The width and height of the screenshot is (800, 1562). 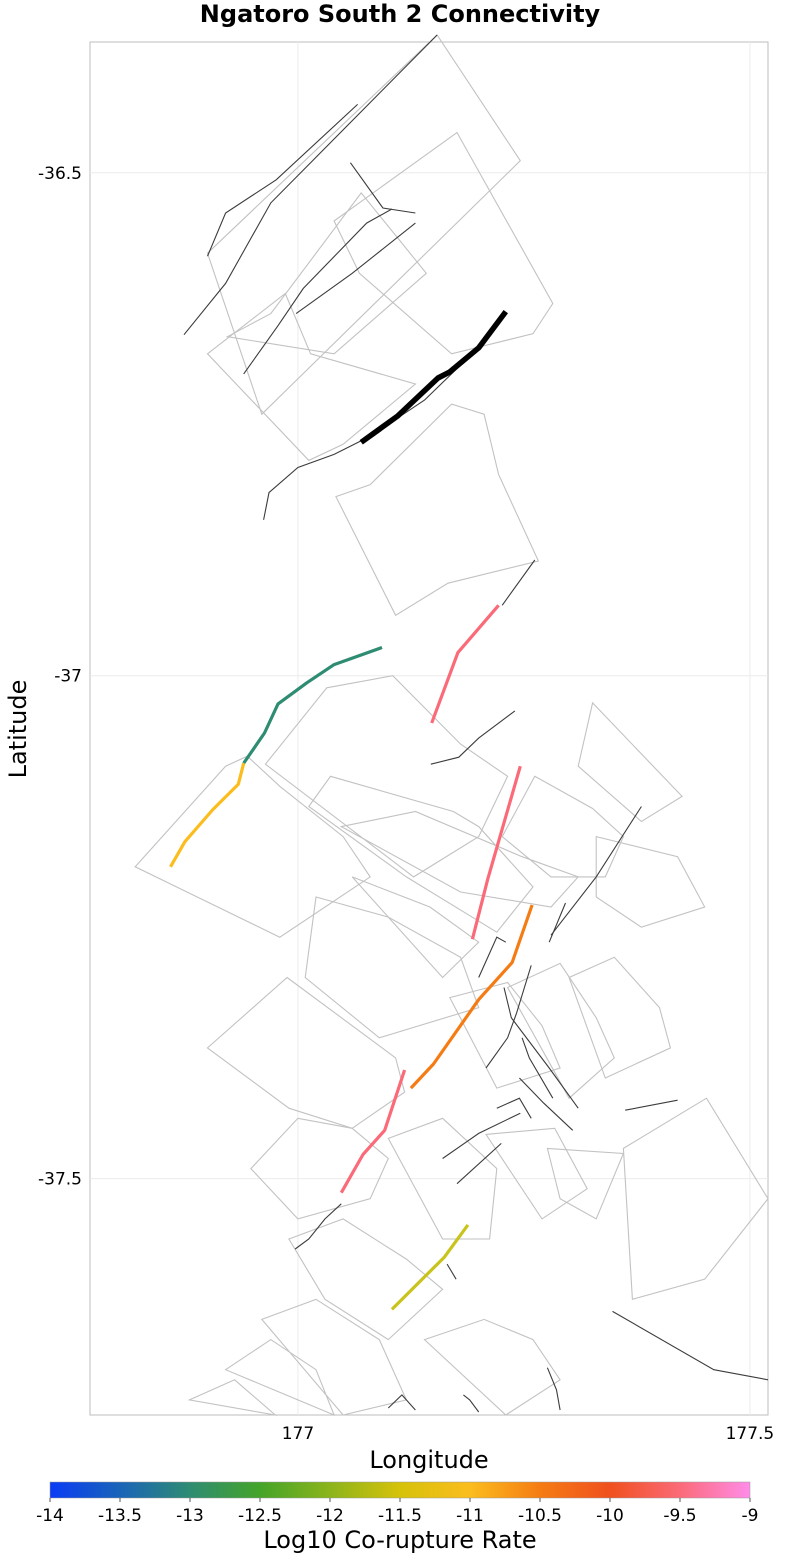 I want to click on target-fault-trace, so click(x=434, y=377).